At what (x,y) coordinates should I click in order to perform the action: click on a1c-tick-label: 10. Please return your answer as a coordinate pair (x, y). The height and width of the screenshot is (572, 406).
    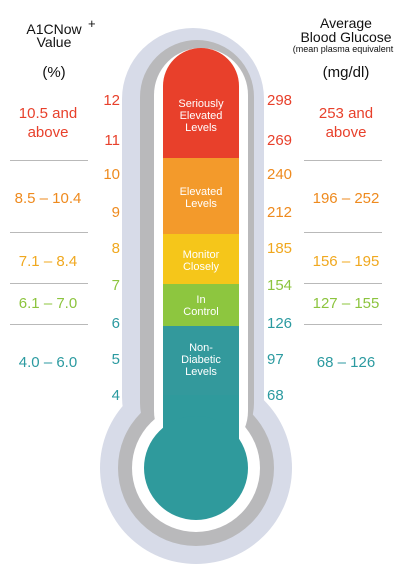
    Looking at the image, I should click on (111, 174).